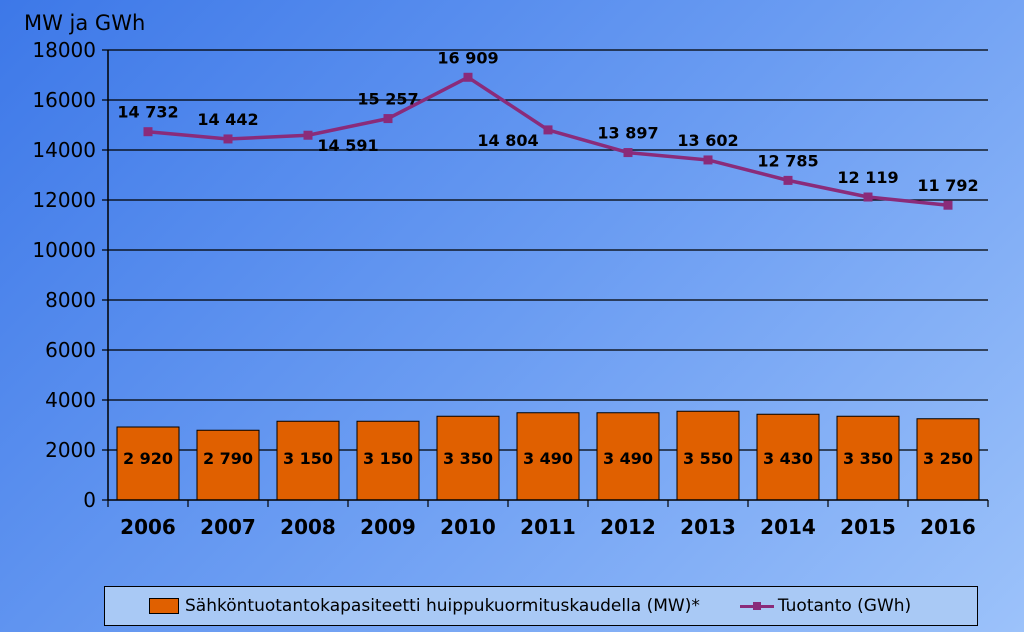  What do you see at coordinates (70, 400) in the screenshot?
I see `y-tick-label: 4000` at bounding box center [70, 400].